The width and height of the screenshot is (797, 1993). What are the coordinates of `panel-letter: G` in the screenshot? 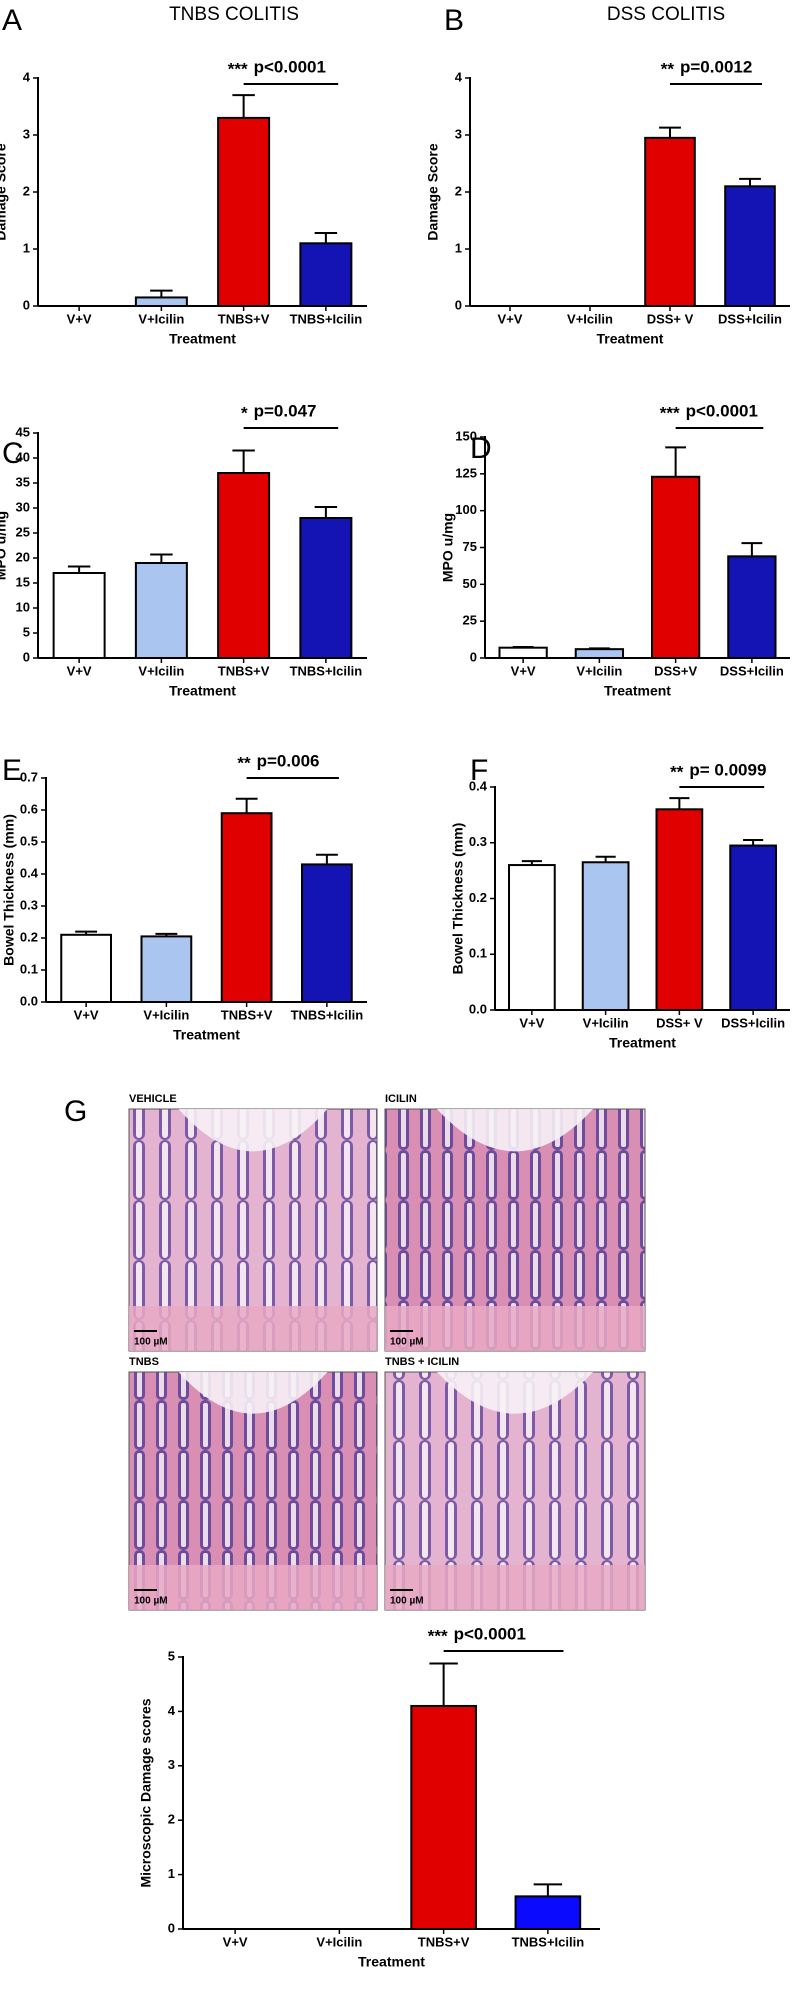 It's located at (75, 1111).